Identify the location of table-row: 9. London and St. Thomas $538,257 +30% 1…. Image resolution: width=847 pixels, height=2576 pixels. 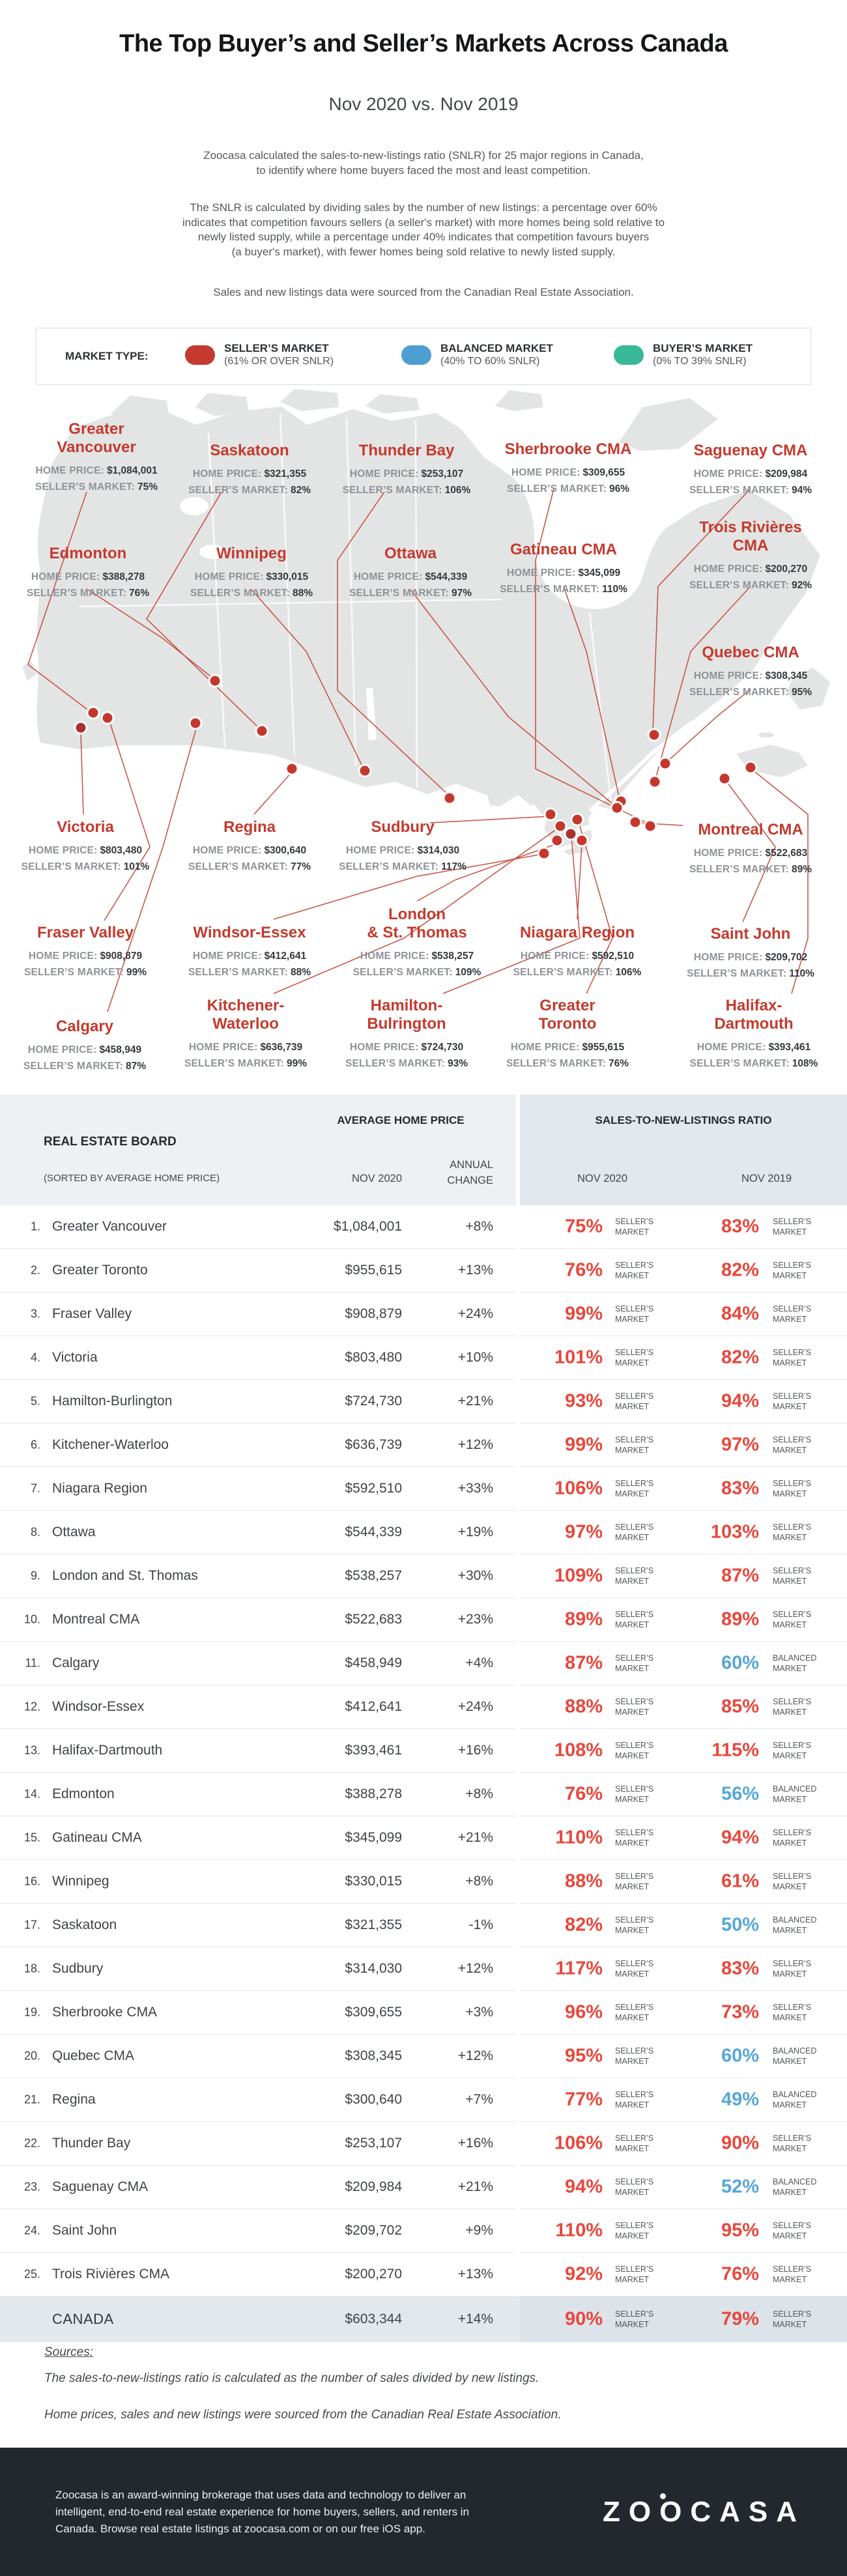
(423, 1576).